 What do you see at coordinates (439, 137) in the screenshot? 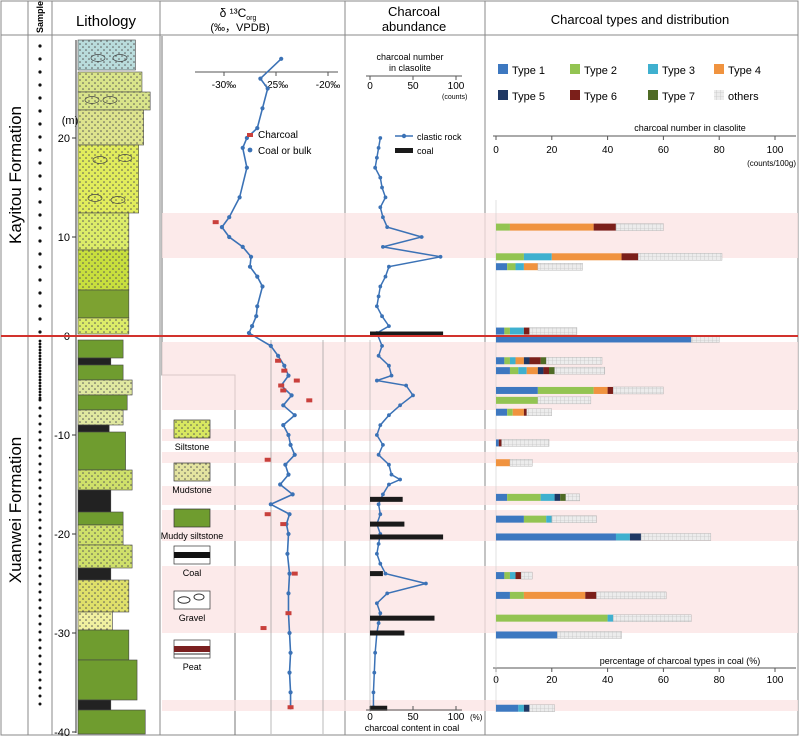
I see `abund-legend-clastic-label: clastic rock` at bounding box center [439, 137].